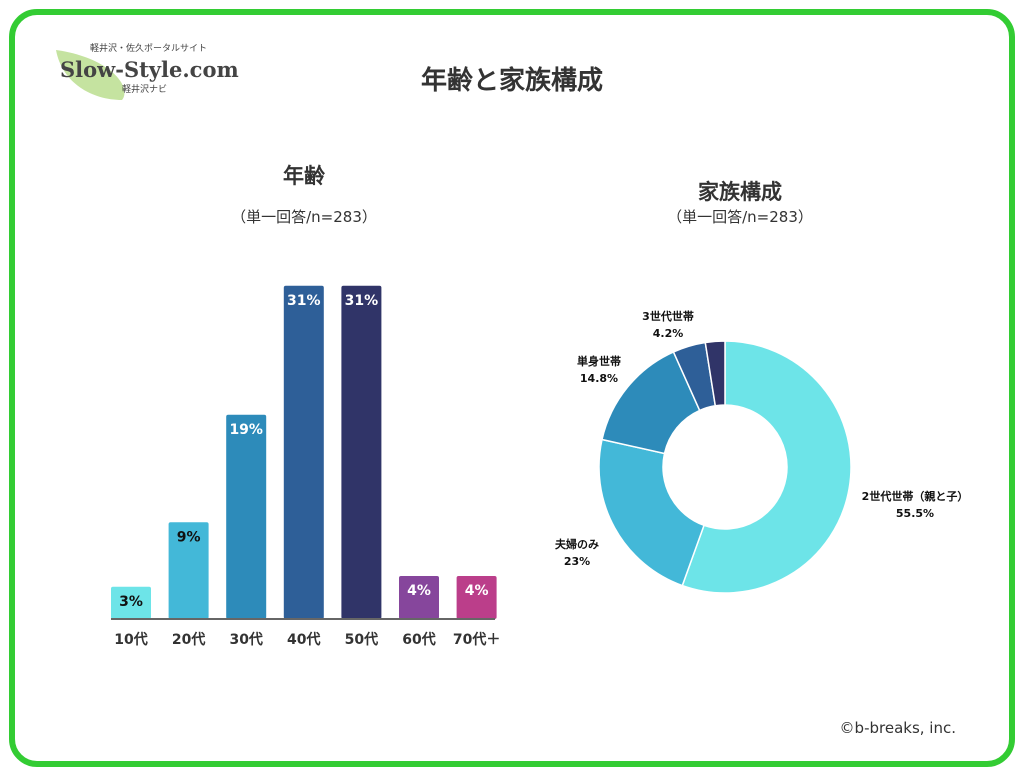  Describe the element at coordinates (90, 75) in the screenshot. I see `leaf-icon` at that location.